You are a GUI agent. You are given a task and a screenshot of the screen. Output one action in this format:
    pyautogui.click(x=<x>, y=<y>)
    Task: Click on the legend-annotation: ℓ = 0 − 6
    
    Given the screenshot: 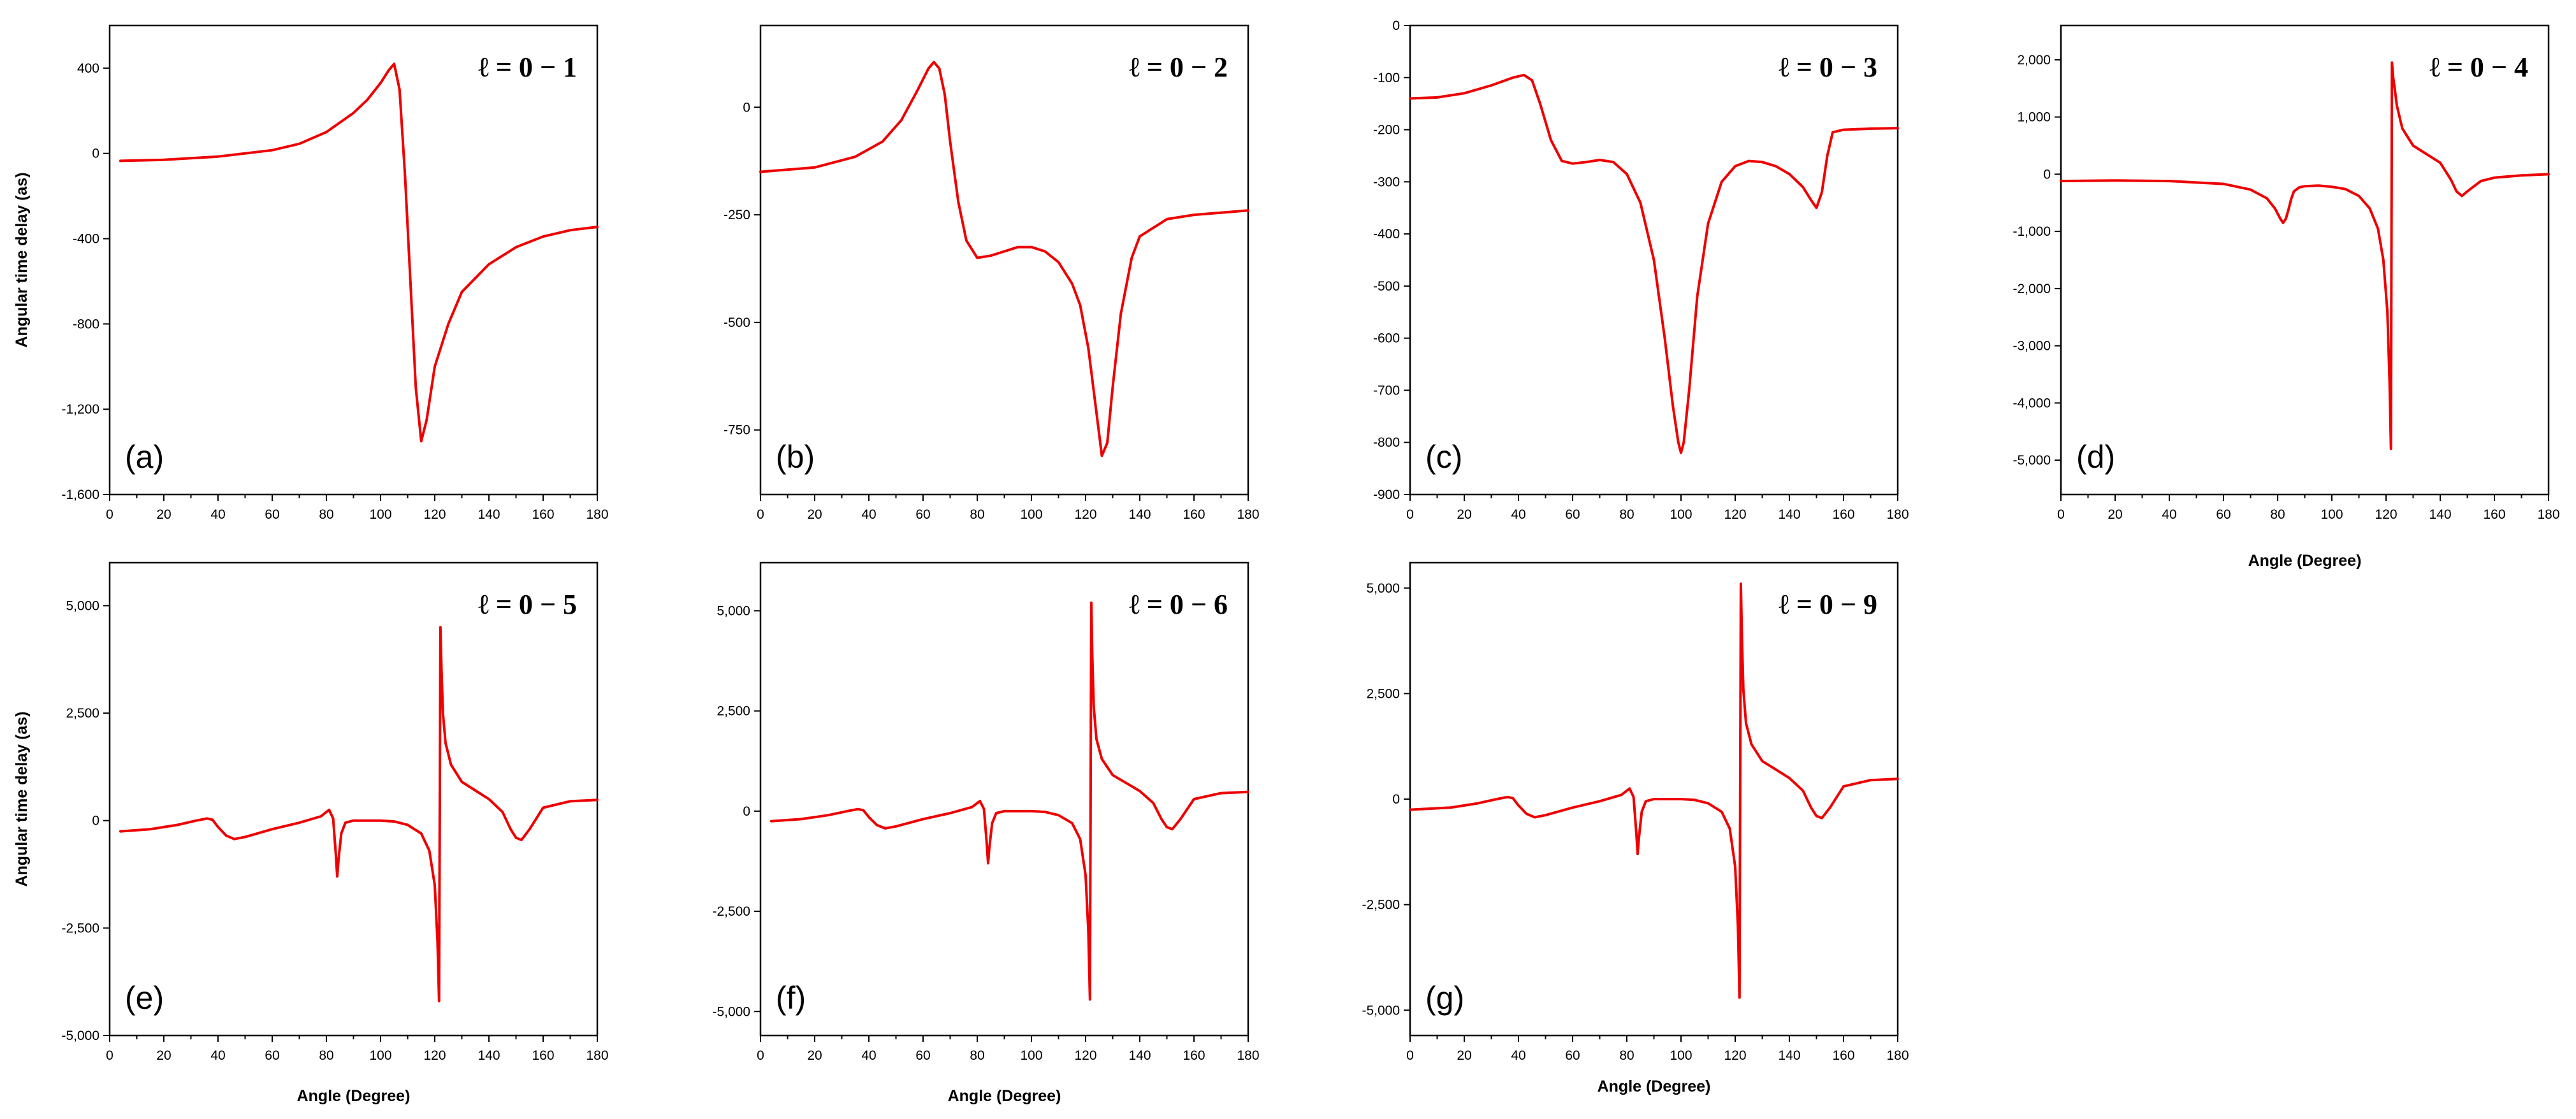 What is the action you would take?
    pyautogui.click(x=1178, y=604)
    